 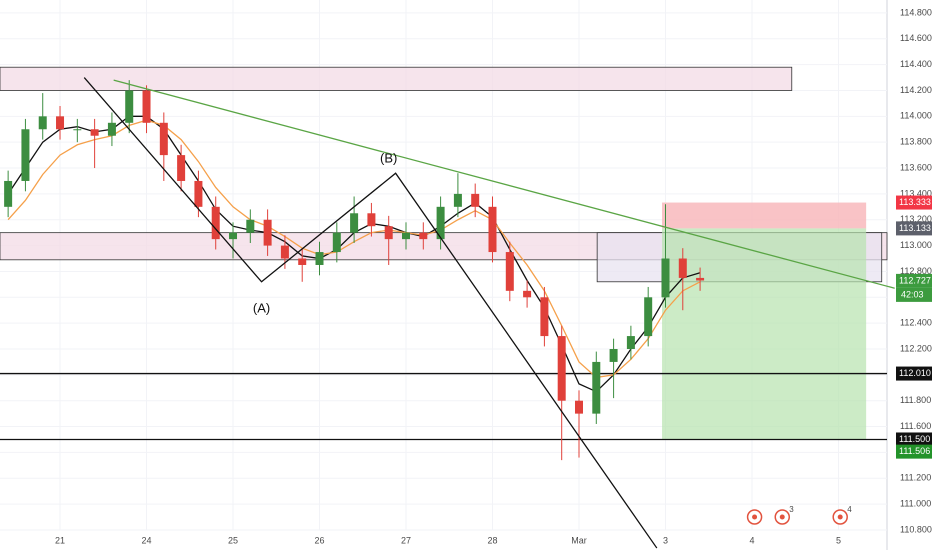 I want to click on stop-zone, so click(x=764, y=215).